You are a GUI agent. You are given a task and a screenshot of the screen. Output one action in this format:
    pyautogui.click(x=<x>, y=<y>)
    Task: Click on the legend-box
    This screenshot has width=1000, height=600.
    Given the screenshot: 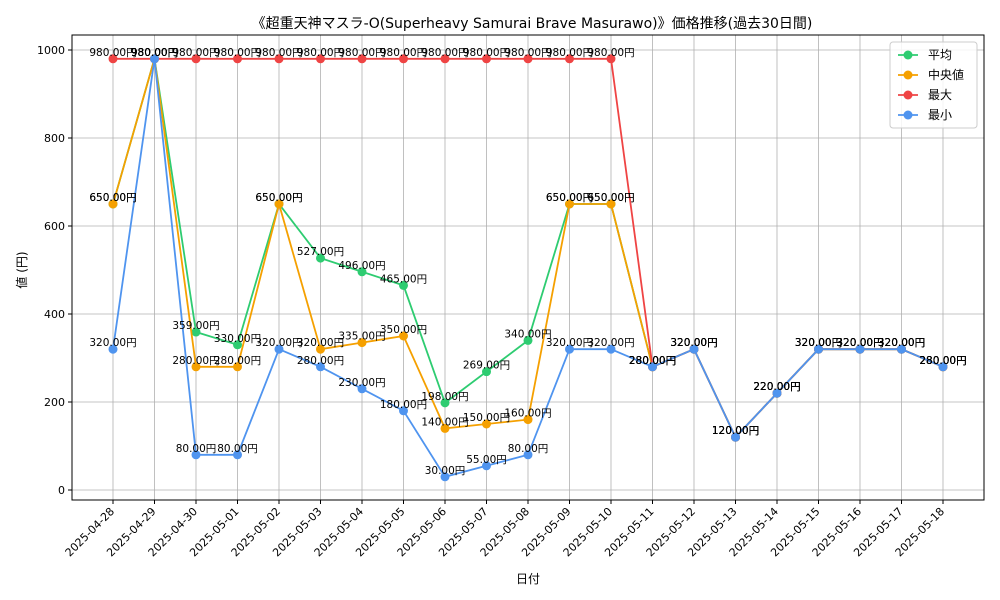 What is the action you would take?
    pyautogui.click(x=933, y=85)
    